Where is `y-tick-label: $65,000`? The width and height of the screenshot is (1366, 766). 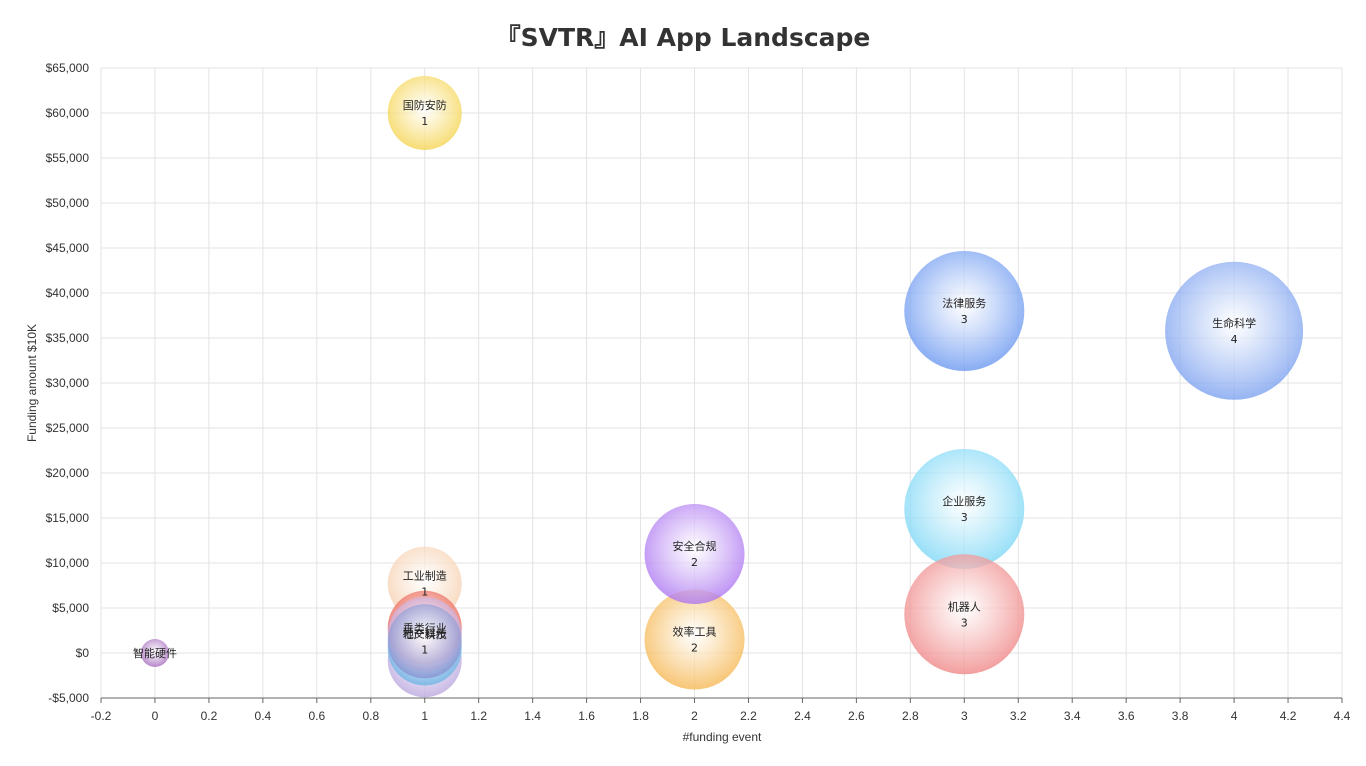
y-tick-label: $65,000 is located at coordinates (68, 68).